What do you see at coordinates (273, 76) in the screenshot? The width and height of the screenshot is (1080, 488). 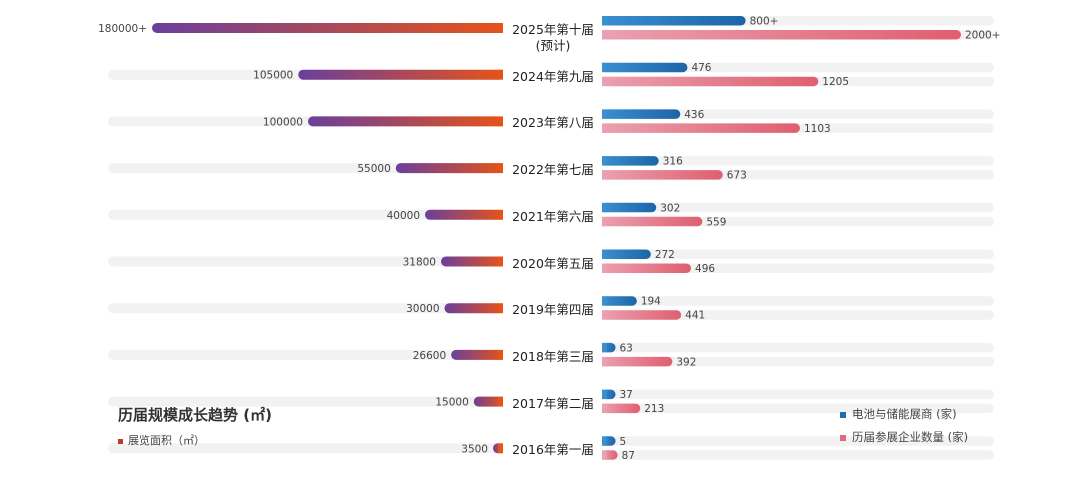 I see `area-value-label: 105000` at bounding box center [273, 76].